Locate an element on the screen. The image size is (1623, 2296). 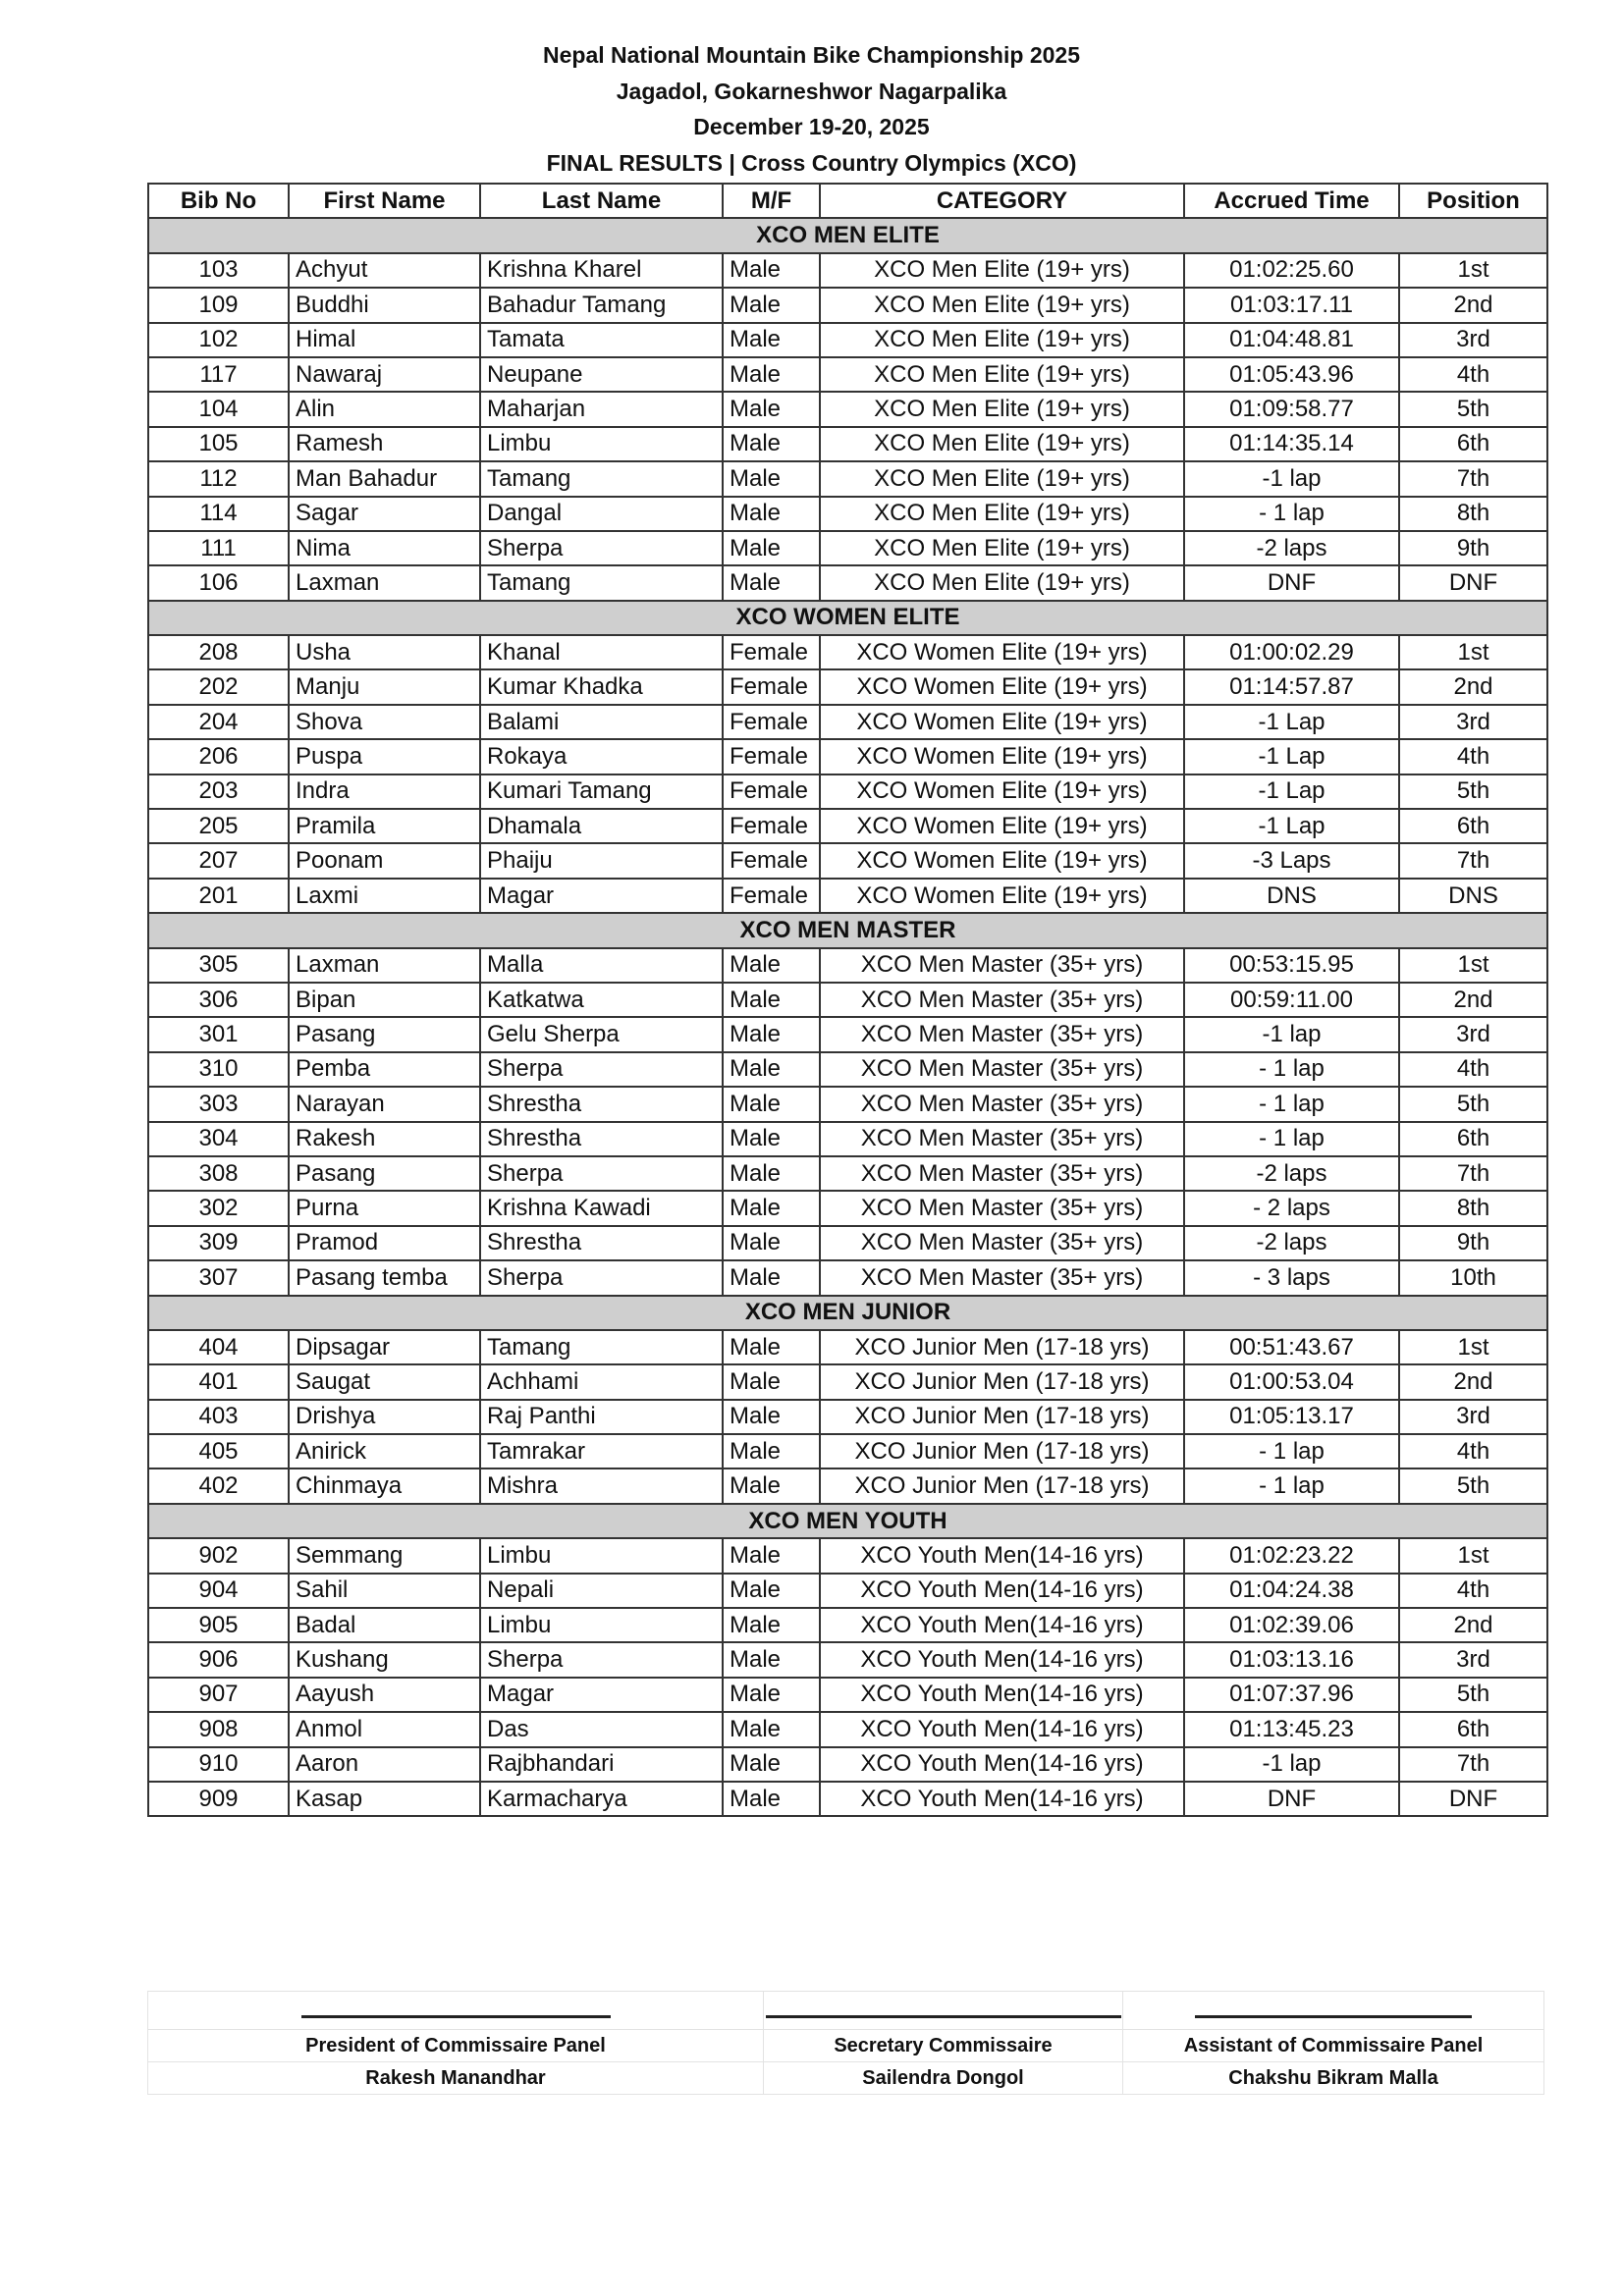
cell-last-name: Tamang is located at coordinates (601, 1347).